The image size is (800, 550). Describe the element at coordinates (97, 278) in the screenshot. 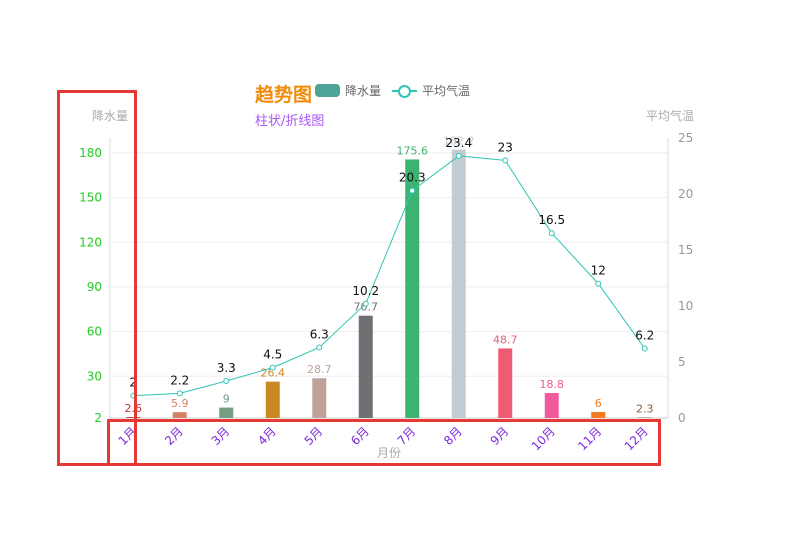

I see `annotation-box-left-axis` at that location.